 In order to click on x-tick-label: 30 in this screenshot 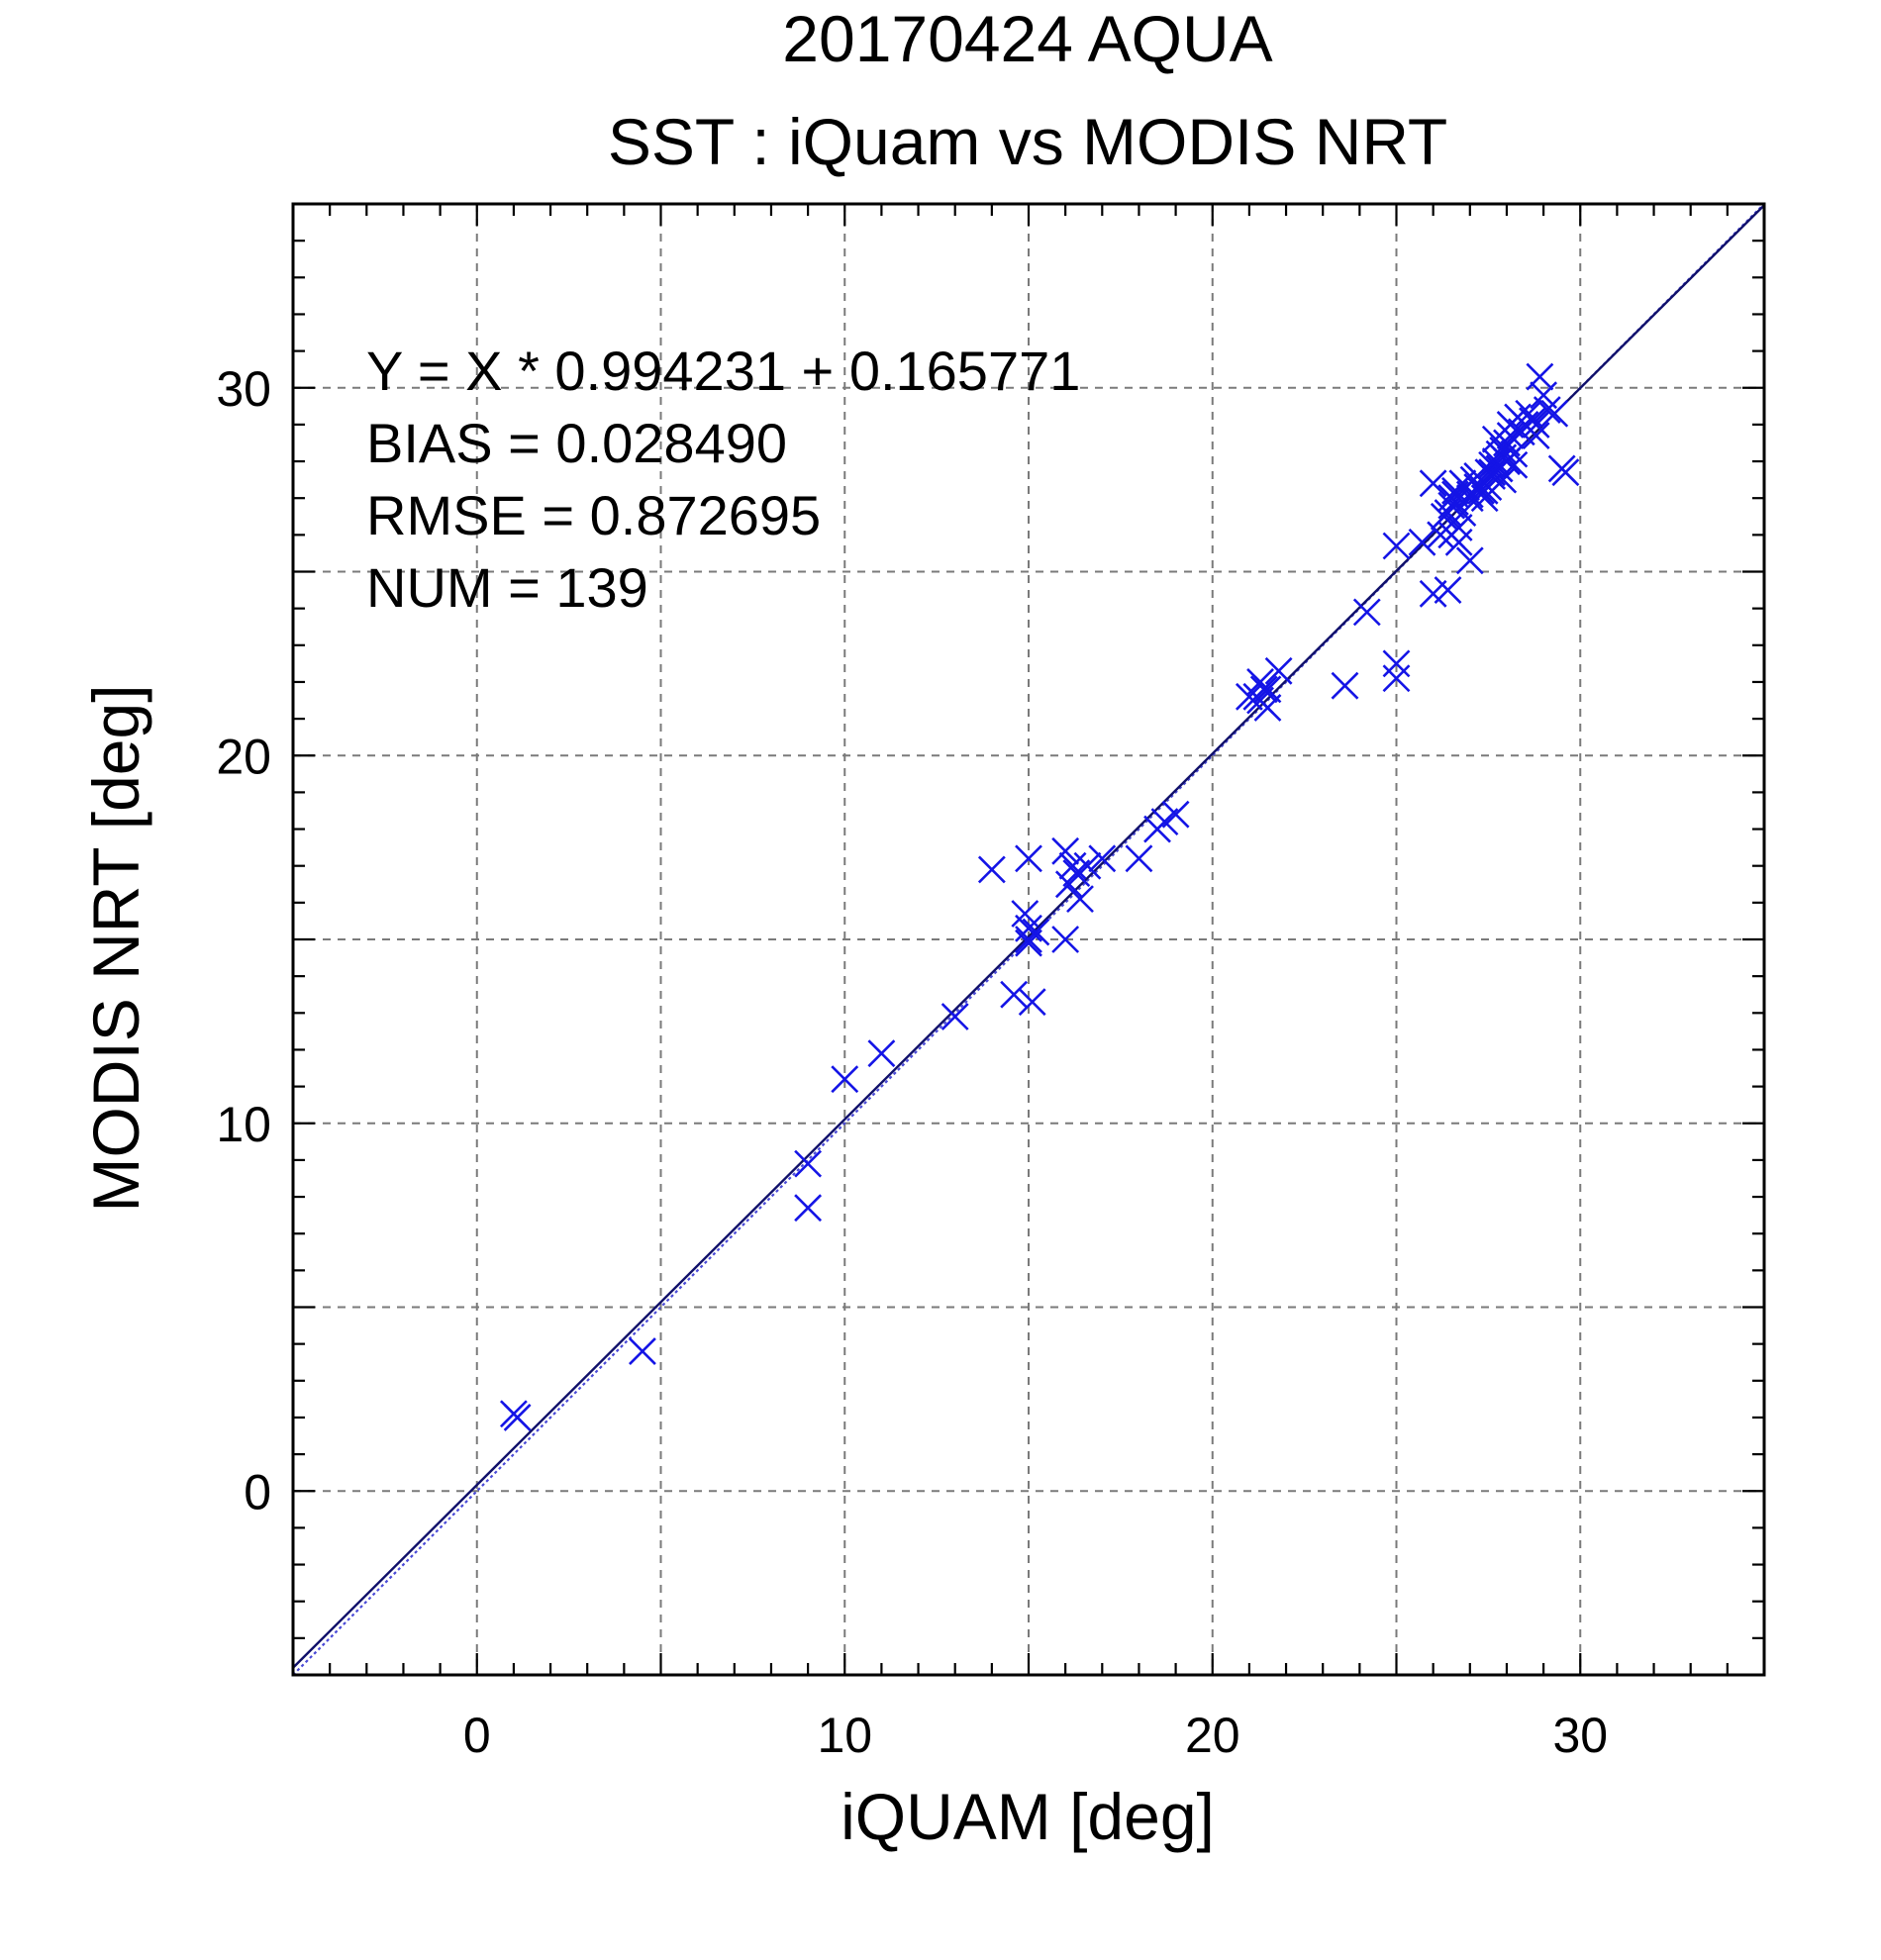, I will do `click(1580, 1735)`.